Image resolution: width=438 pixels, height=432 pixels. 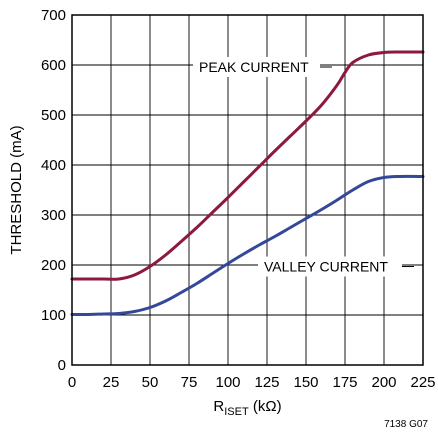 What do you see at coordinates (53, 165) in the screenshot?
I see `y-tick-label: 400` at bounding box center [53, 165].